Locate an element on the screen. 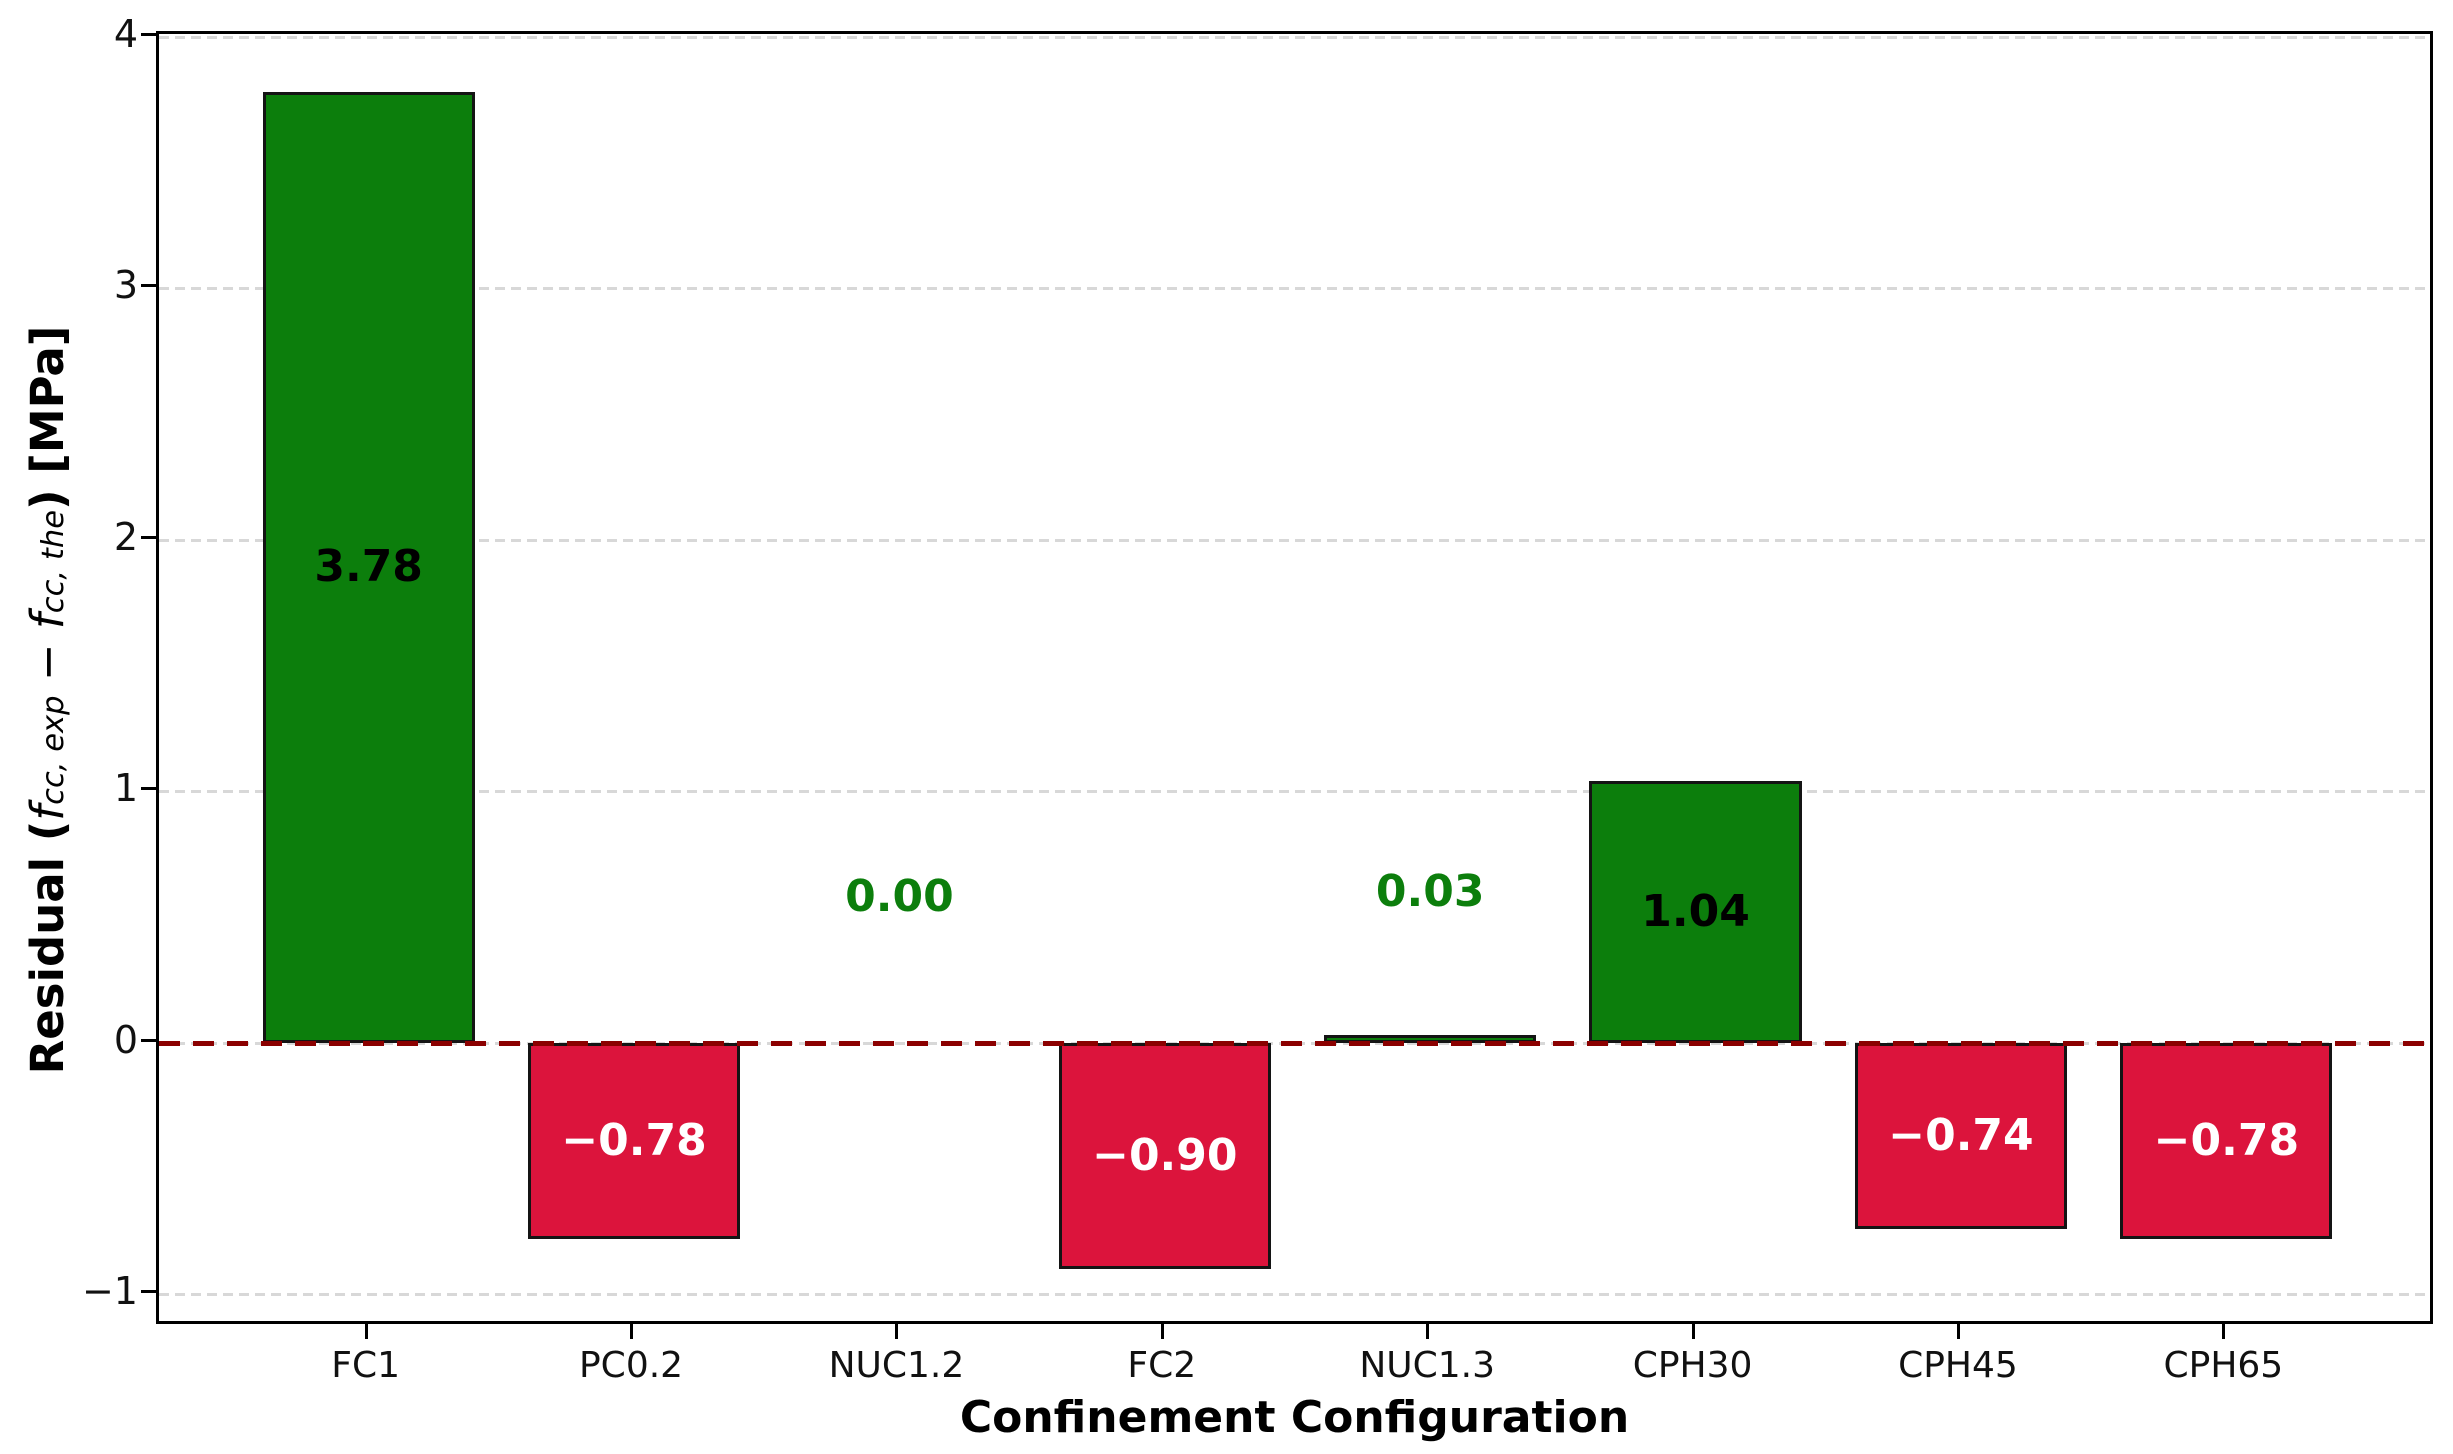 The height and width of the screenshot is (1454, 2453). bar-value-label-PC0.2: −0.78 is located at coordinates (634, 1140).